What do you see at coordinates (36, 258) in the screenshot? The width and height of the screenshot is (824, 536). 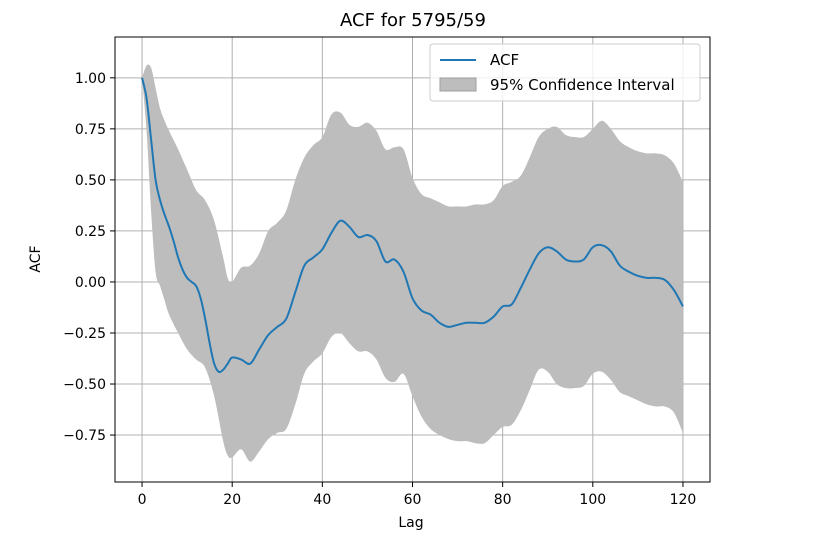 I see `y-axis-label: ACF` at bounding box center [36, 258].